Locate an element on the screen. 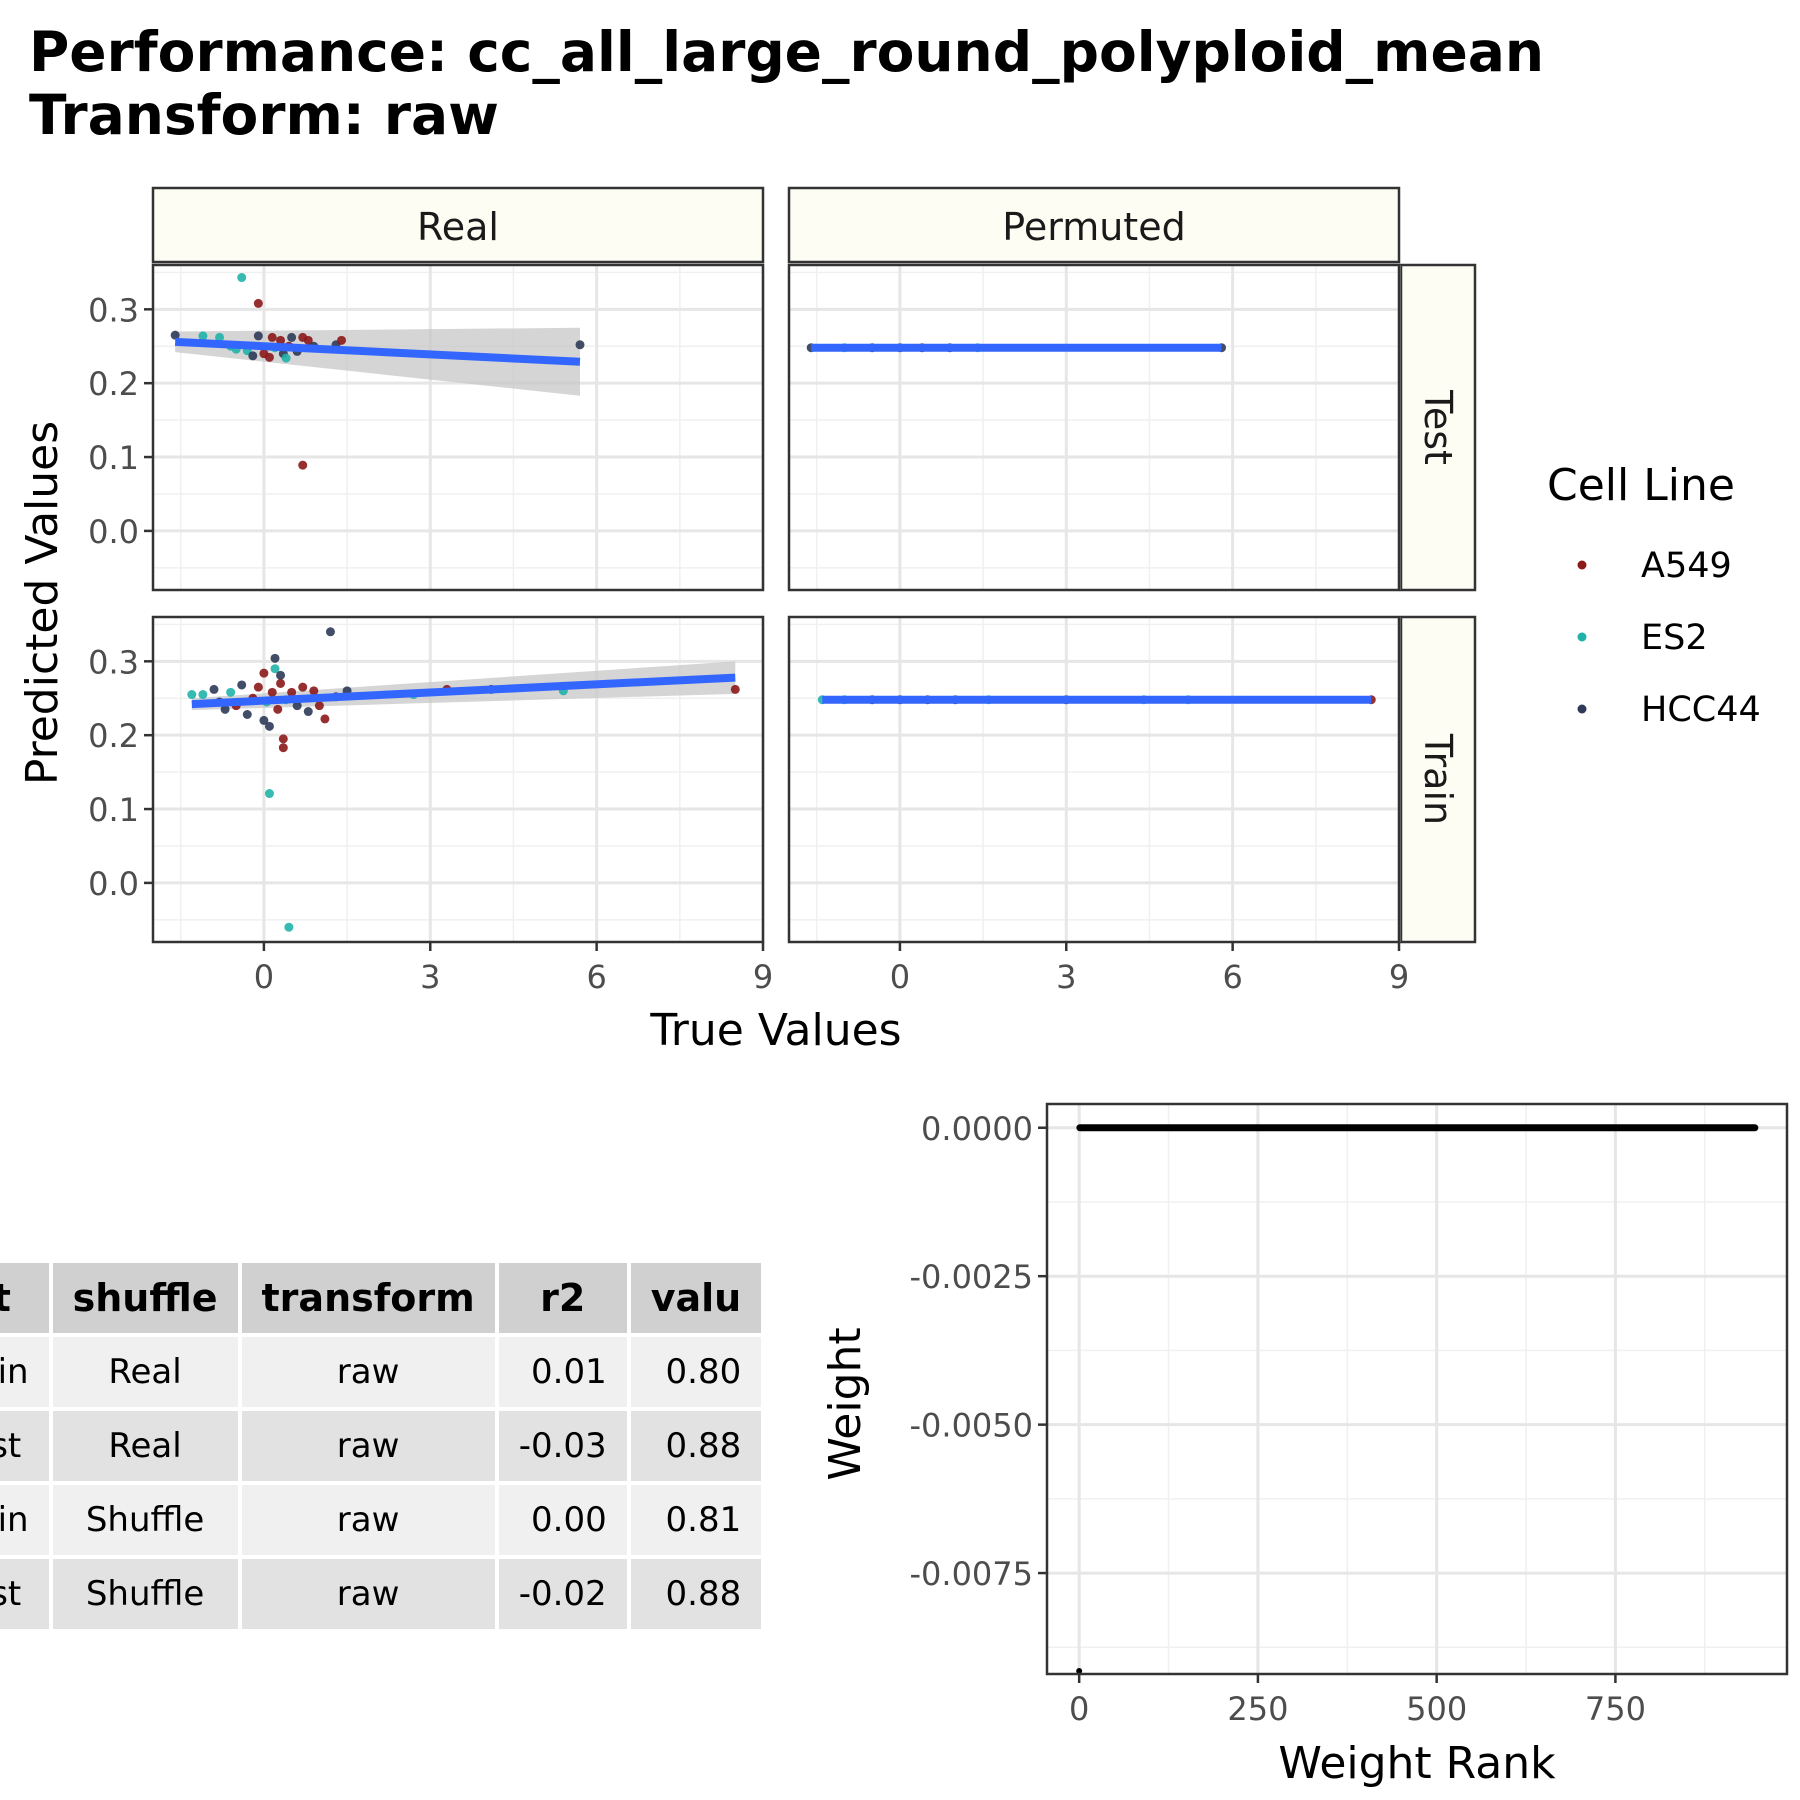  y-tick-label: -0.0075 is located at coordinates (971, 1574).